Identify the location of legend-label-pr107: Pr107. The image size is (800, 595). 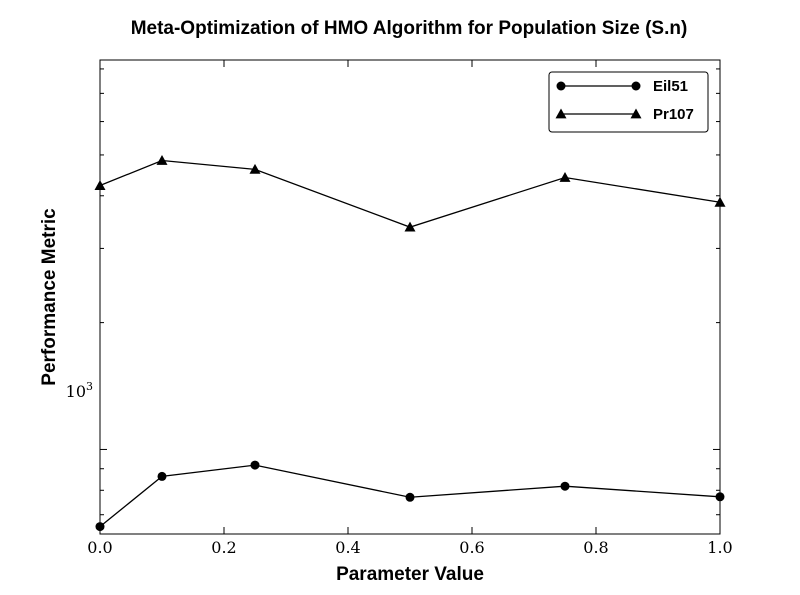
(673, 114).